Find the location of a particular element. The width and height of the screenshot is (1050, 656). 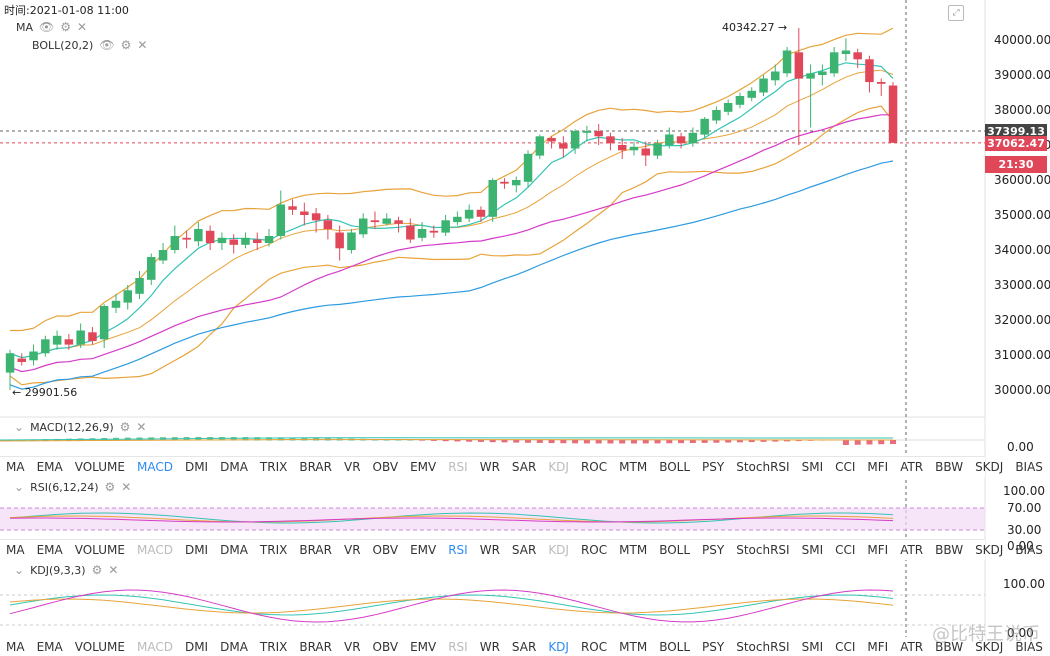

candle-body is located at coordinates (622, 148).